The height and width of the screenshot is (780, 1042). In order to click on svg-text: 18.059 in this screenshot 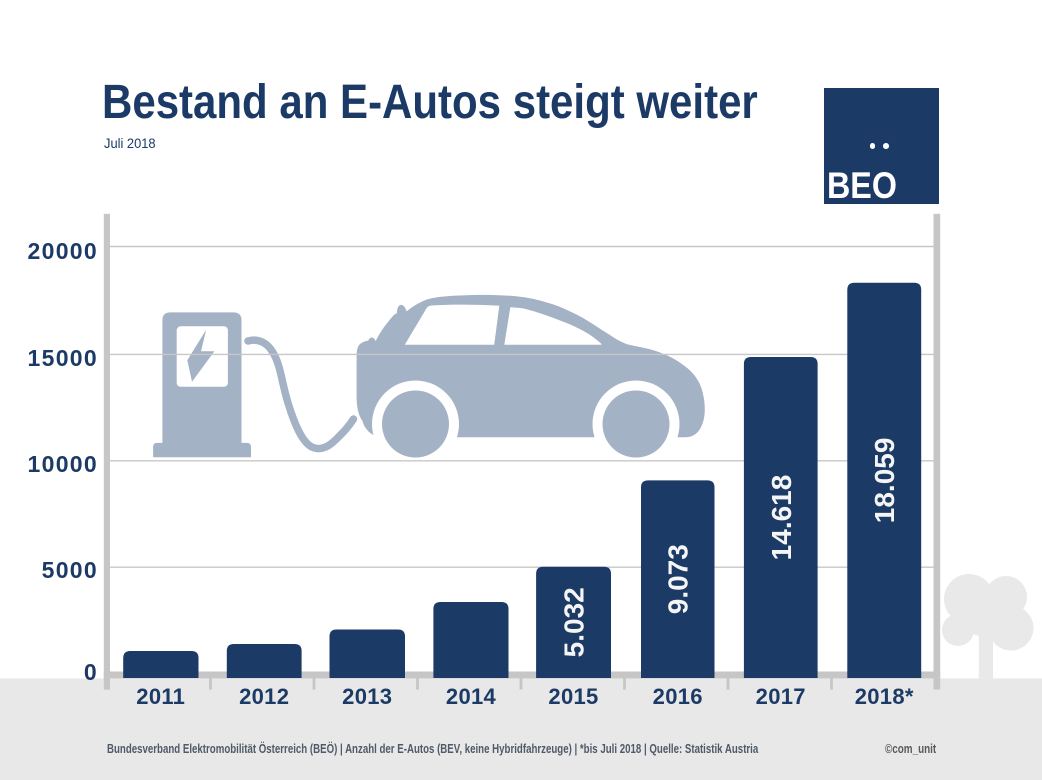, I will do `click(884, 481)`.